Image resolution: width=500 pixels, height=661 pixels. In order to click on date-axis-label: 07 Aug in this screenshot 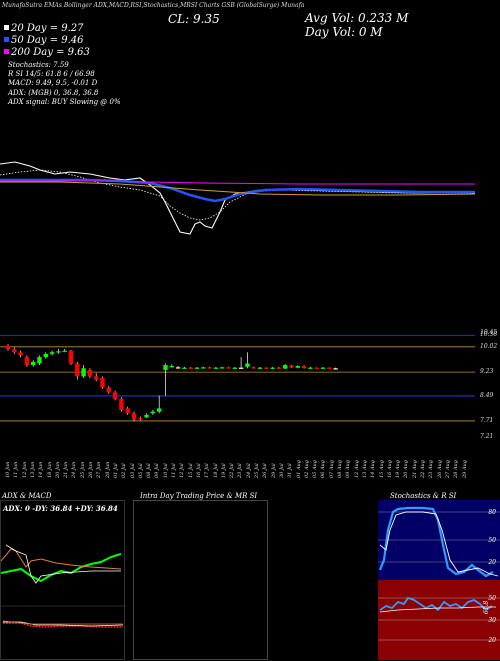, I will do `click(331, 469)`.